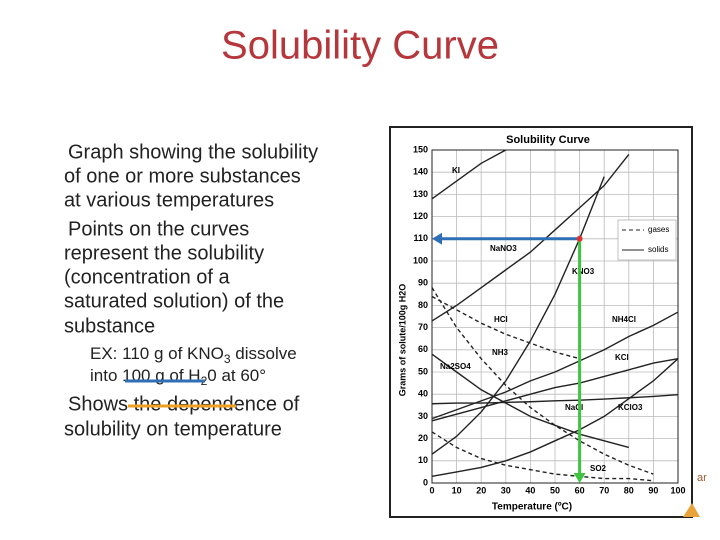 This screenshot has width=720, height=540. I want to click on curve-label: KClO3, so click(630, 407).